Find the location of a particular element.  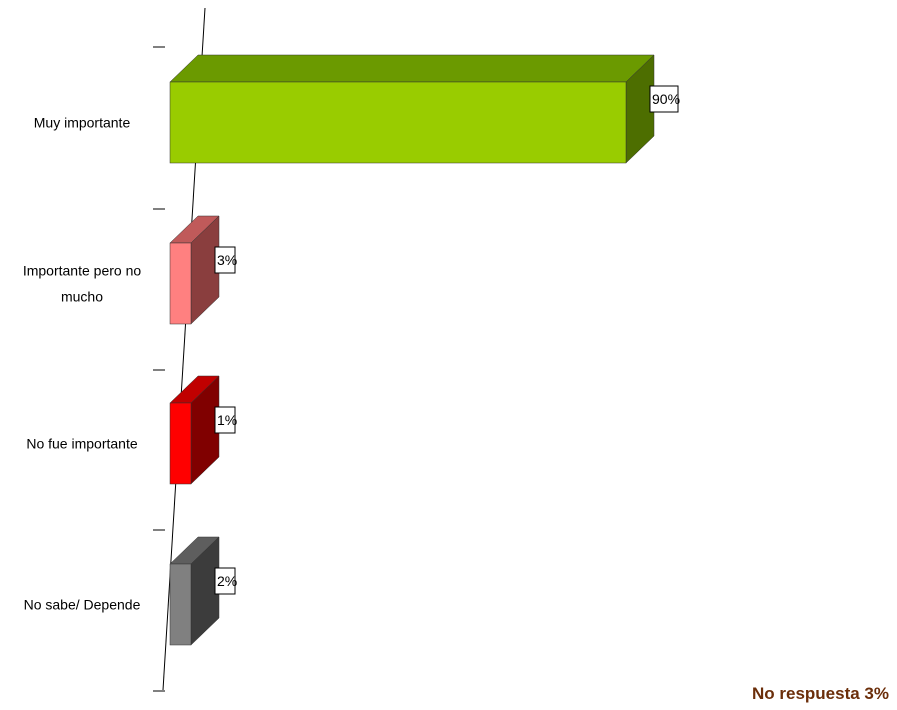

category-label: No fue importante is located at coordinates (81, 444).